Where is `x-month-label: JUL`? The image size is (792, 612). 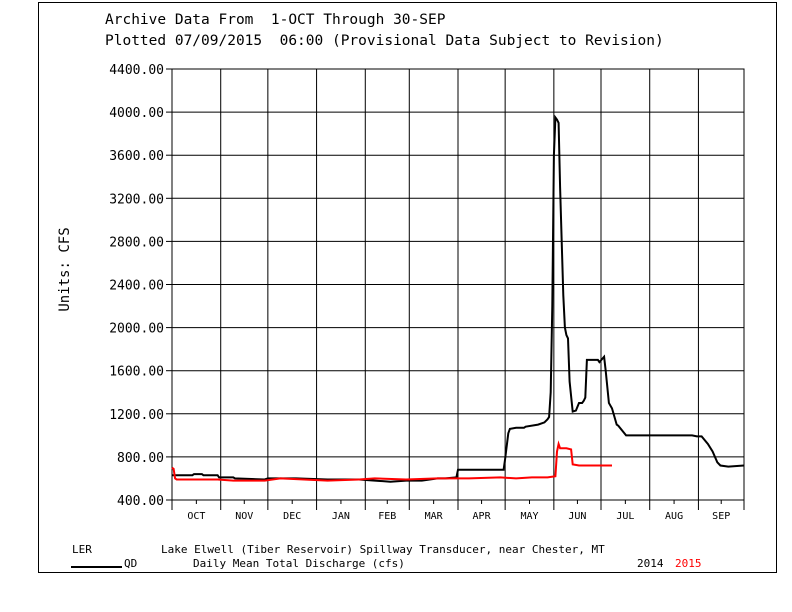 x-month-label: JUL is located at coordinates (625, 516).